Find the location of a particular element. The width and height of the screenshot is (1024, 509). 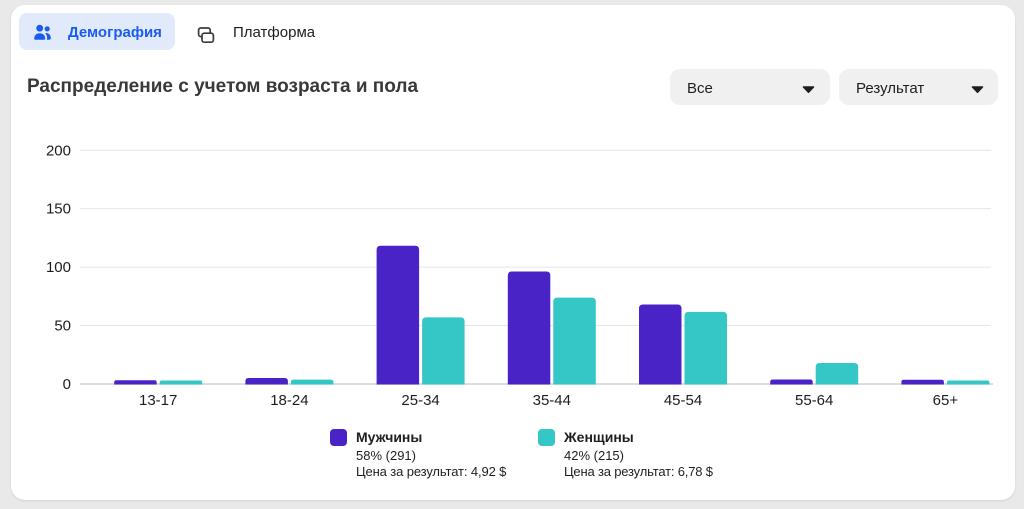

svg-text: 50 is located at coordinates (62, 326).